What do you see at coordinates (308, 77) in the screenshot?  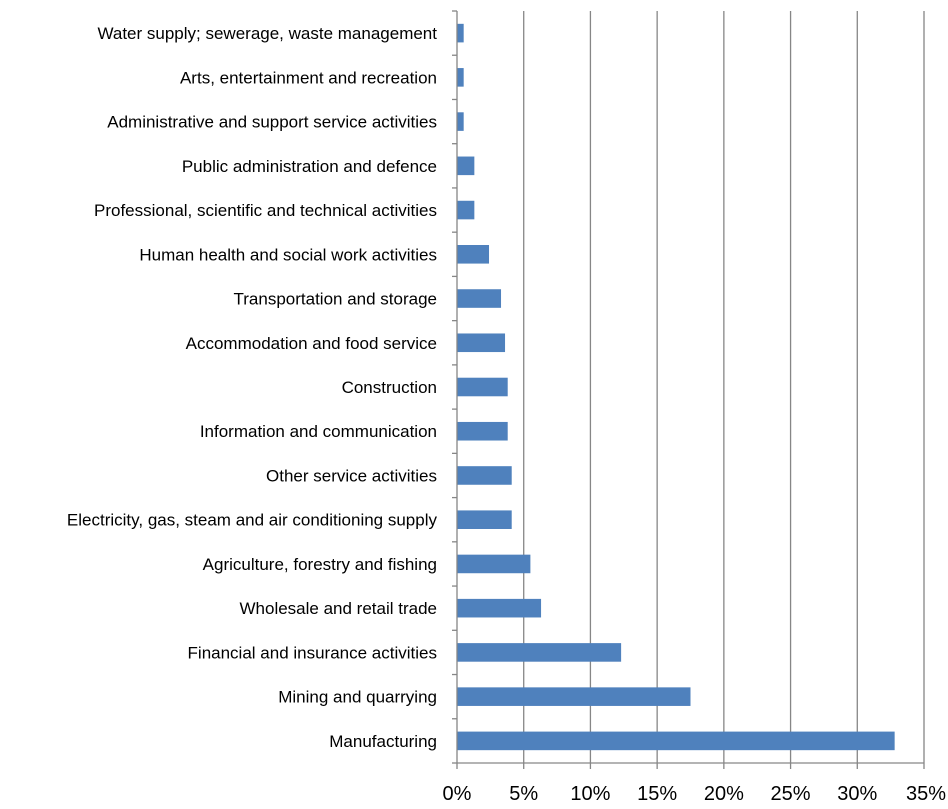 I see `category-label-1: Arts, entertainment and recreation` at bounding box center [308, 77].